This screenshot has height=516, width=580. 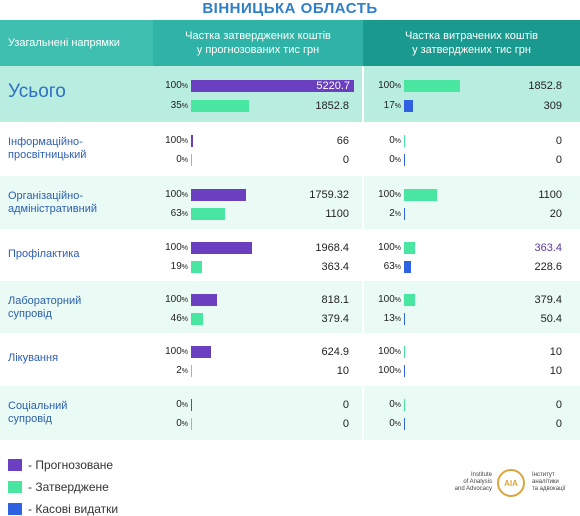 I want to click on spent-value: 10, so click(x=555, y=371).